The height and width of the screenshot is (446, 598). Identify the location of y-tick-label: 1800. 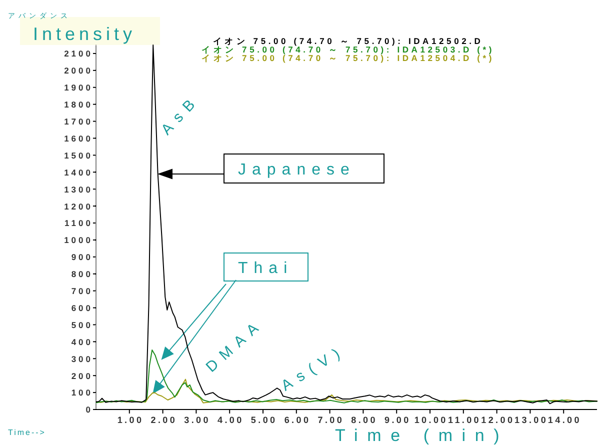
(78, 105).